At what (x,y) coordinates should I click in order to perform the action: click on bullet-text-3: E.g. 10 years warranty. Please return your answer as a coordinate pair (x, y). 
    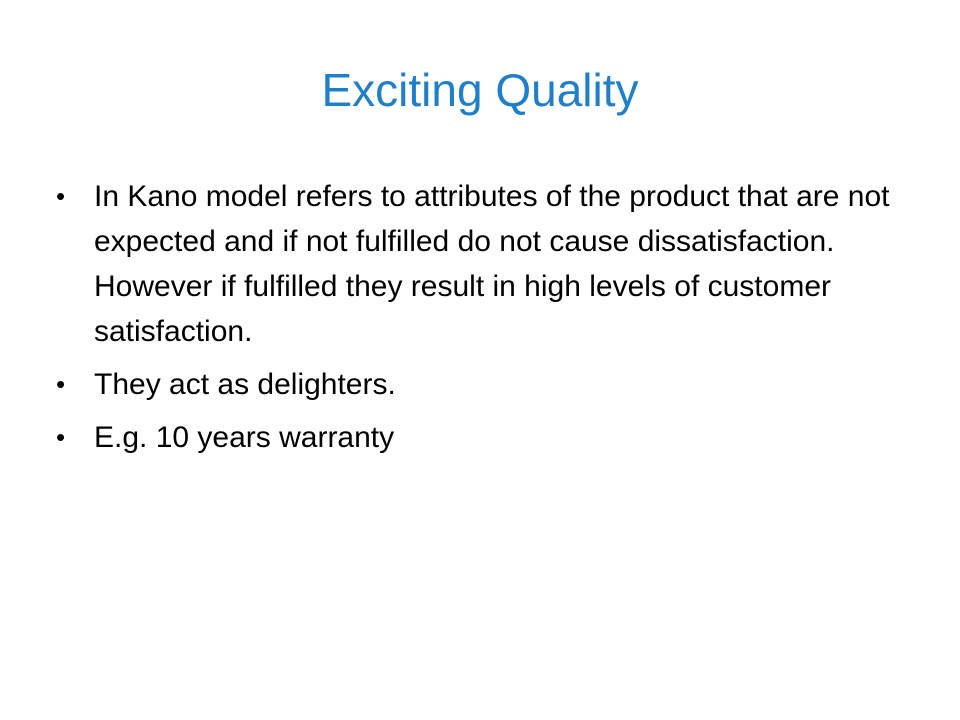
    Looking at the image, I should click on (244, 437).